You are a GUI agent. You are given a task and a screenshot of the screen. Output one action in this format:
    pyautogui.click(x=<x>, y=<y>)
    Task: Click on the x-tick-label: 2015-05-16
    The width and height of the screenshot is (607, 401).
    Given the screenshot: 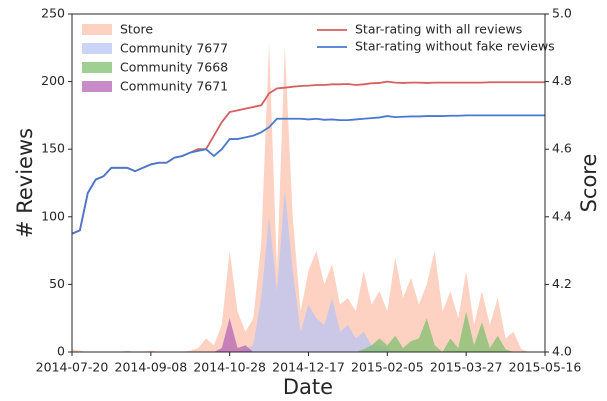 What is the action you would take?
    pyautogui.click(x=545, y=367)
    